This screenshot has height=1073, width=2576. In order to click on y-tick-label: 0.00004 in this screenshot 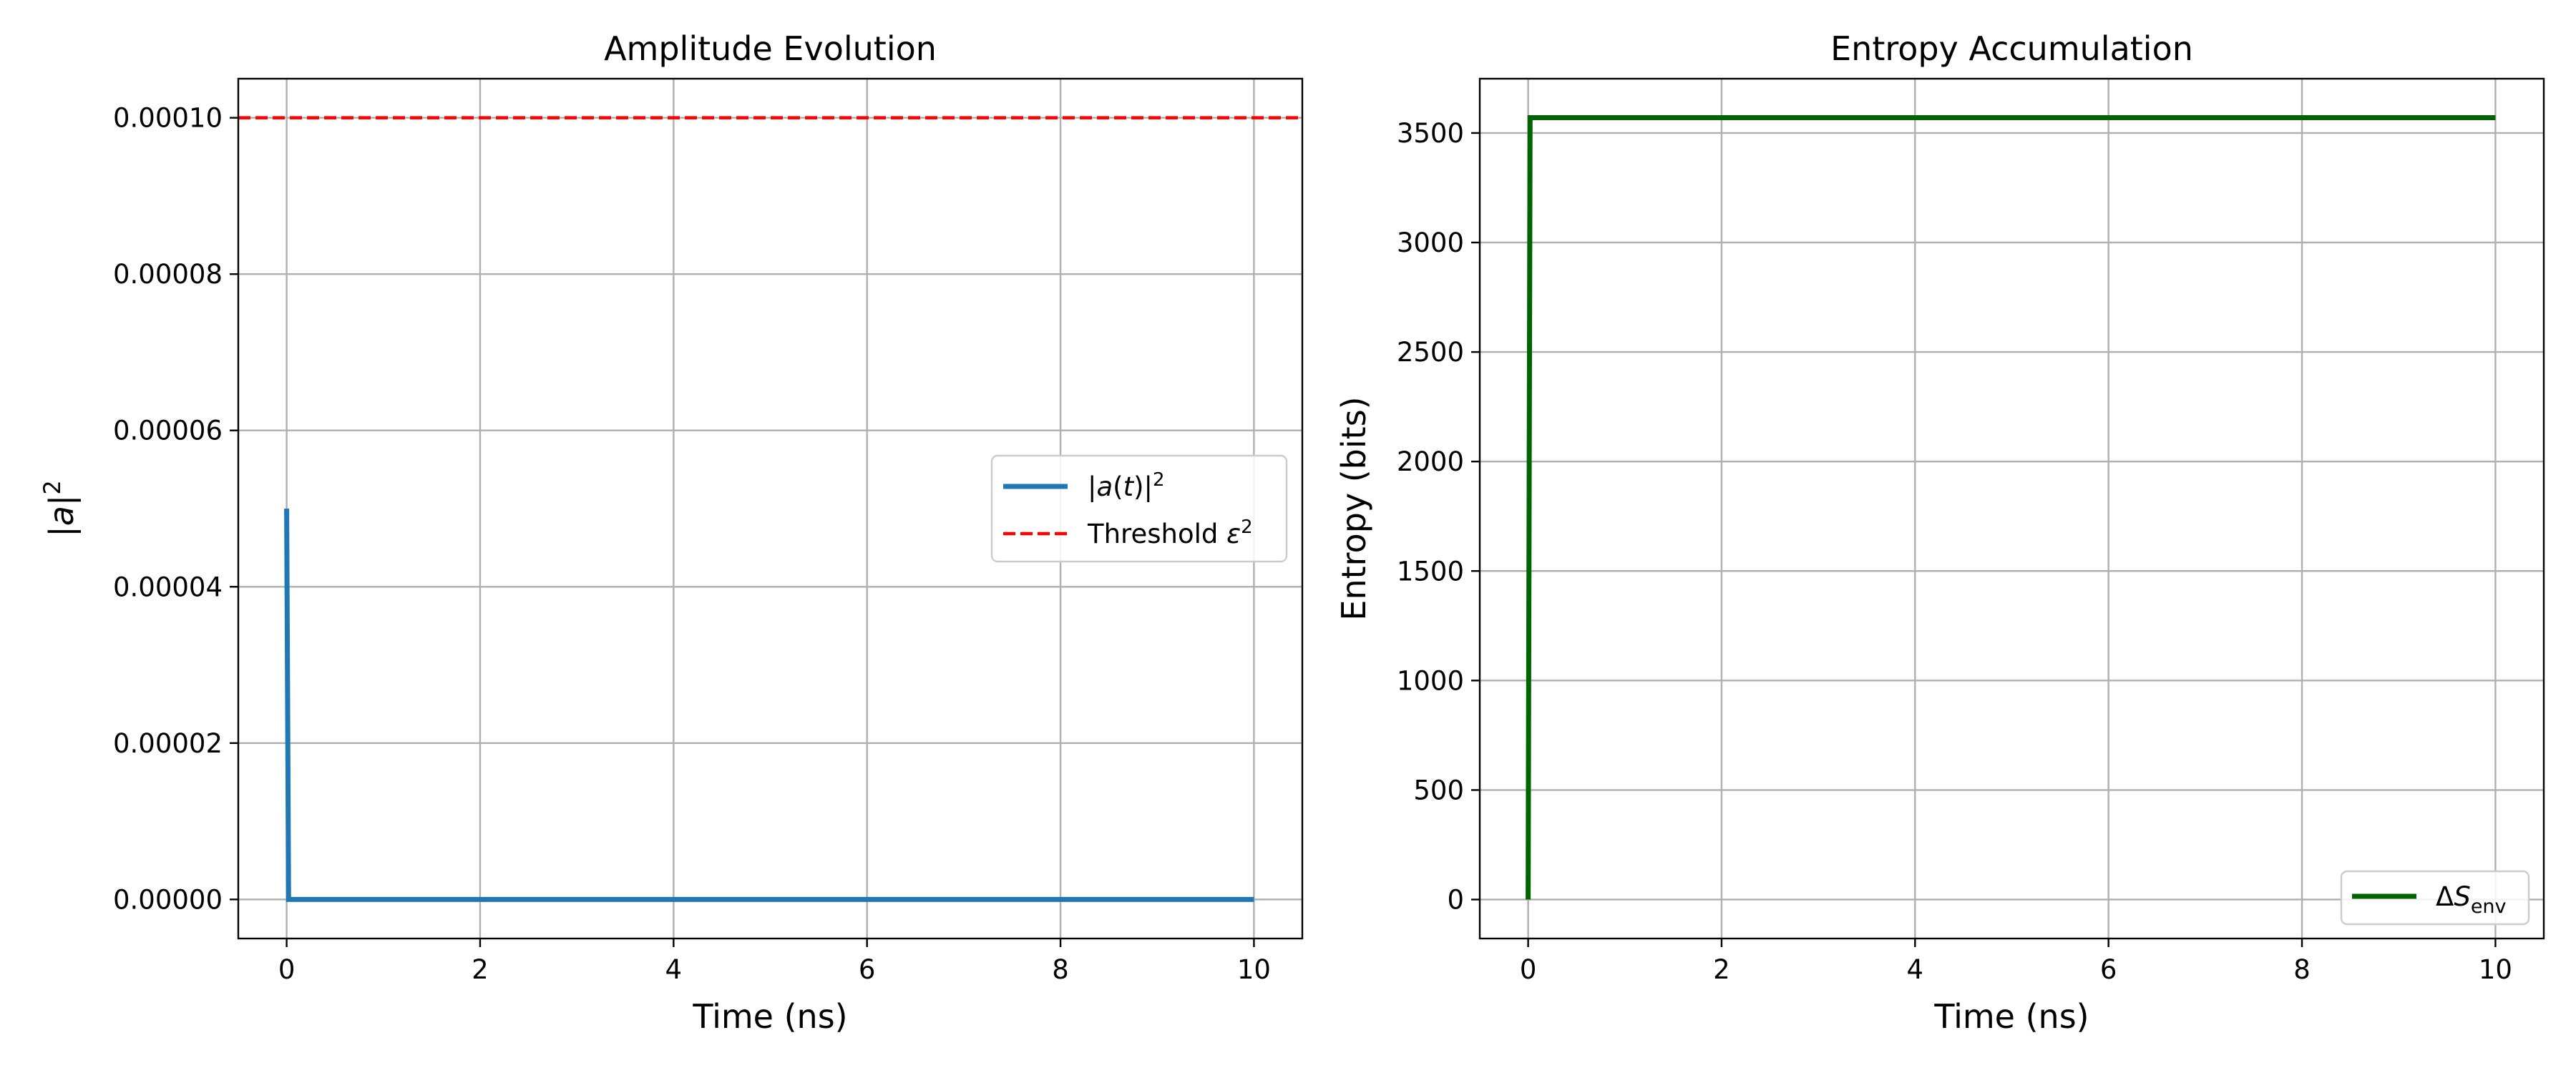, I will do `click(168, 587)`.